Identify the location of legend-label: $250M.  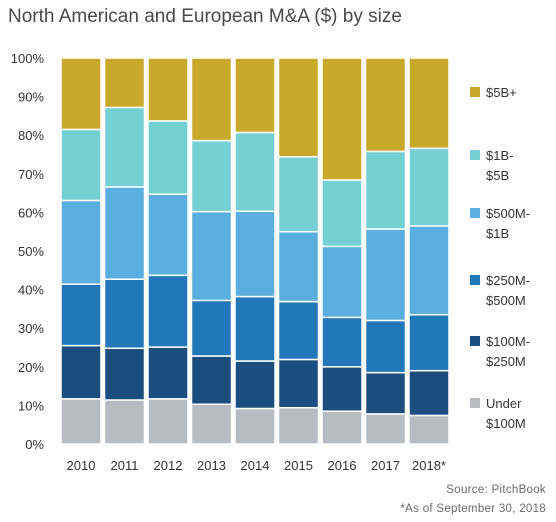
(506, 361).